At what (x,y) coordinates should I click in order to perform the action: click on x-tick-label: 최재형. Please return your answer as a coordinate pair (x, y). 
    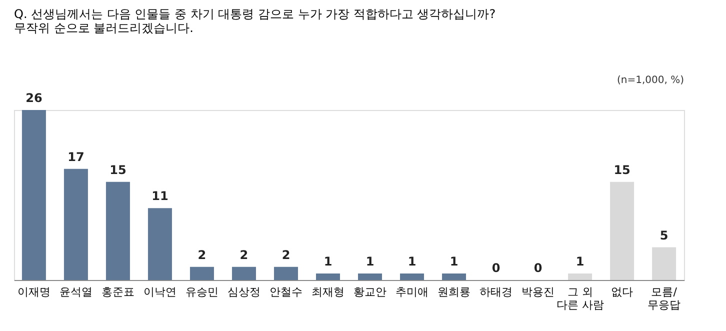
    Looking at the image, I should click on (327, 292).